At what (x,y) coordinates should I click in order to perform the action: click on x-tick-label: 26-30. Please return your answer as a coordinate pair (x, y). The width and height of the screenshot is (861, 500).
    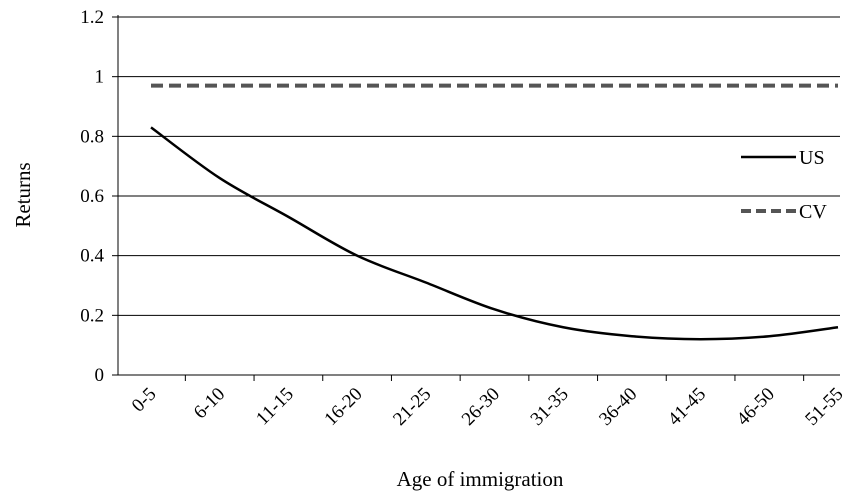
    Looking at the image, I should click on (481, 407).